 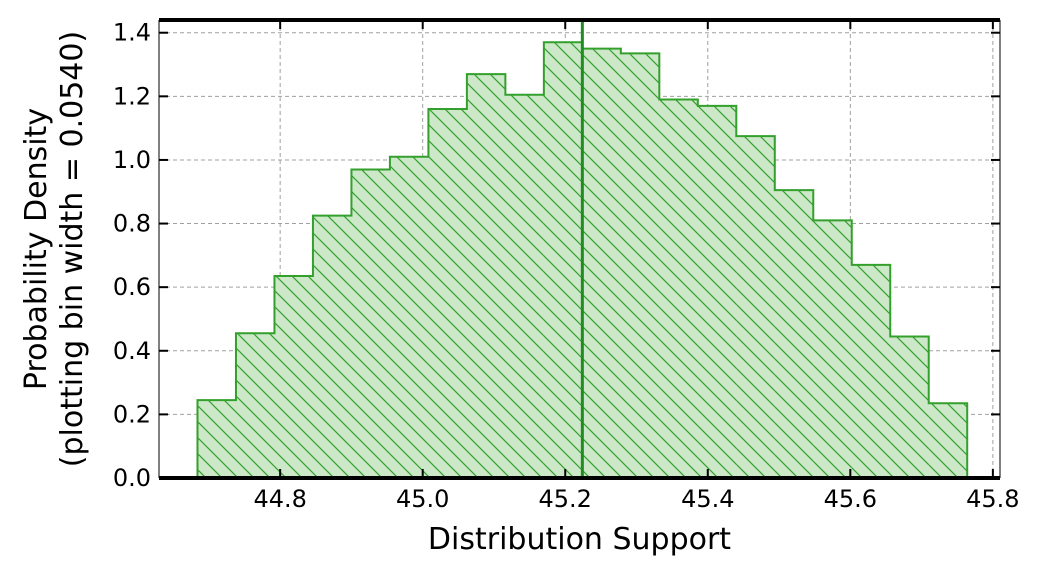 What do you see at coordinates (132, 414) in the screenshot?
I see `y-tick-label-1: 0.2` at bounding box center [132, 414].